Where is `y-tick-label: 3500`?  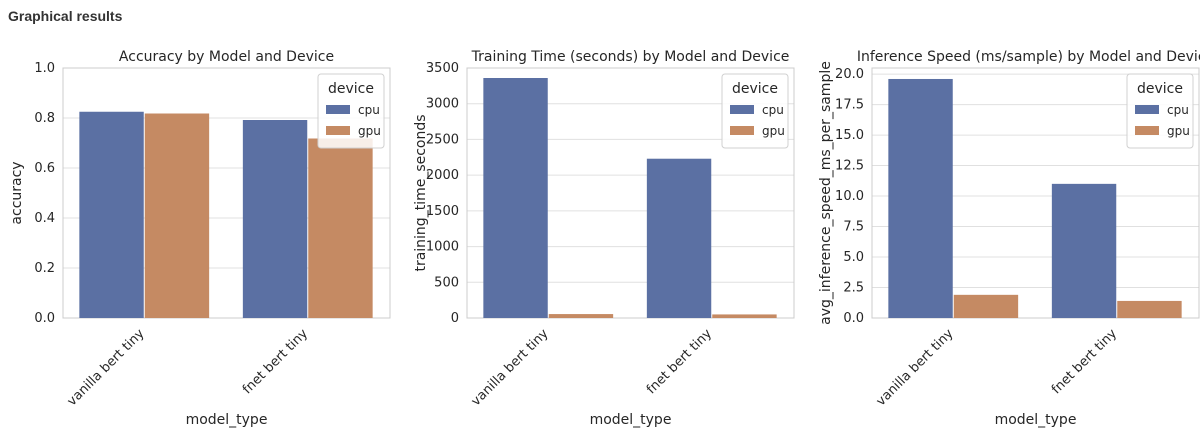
y-tick-label: 3500 is located at coordinates (442, 68).